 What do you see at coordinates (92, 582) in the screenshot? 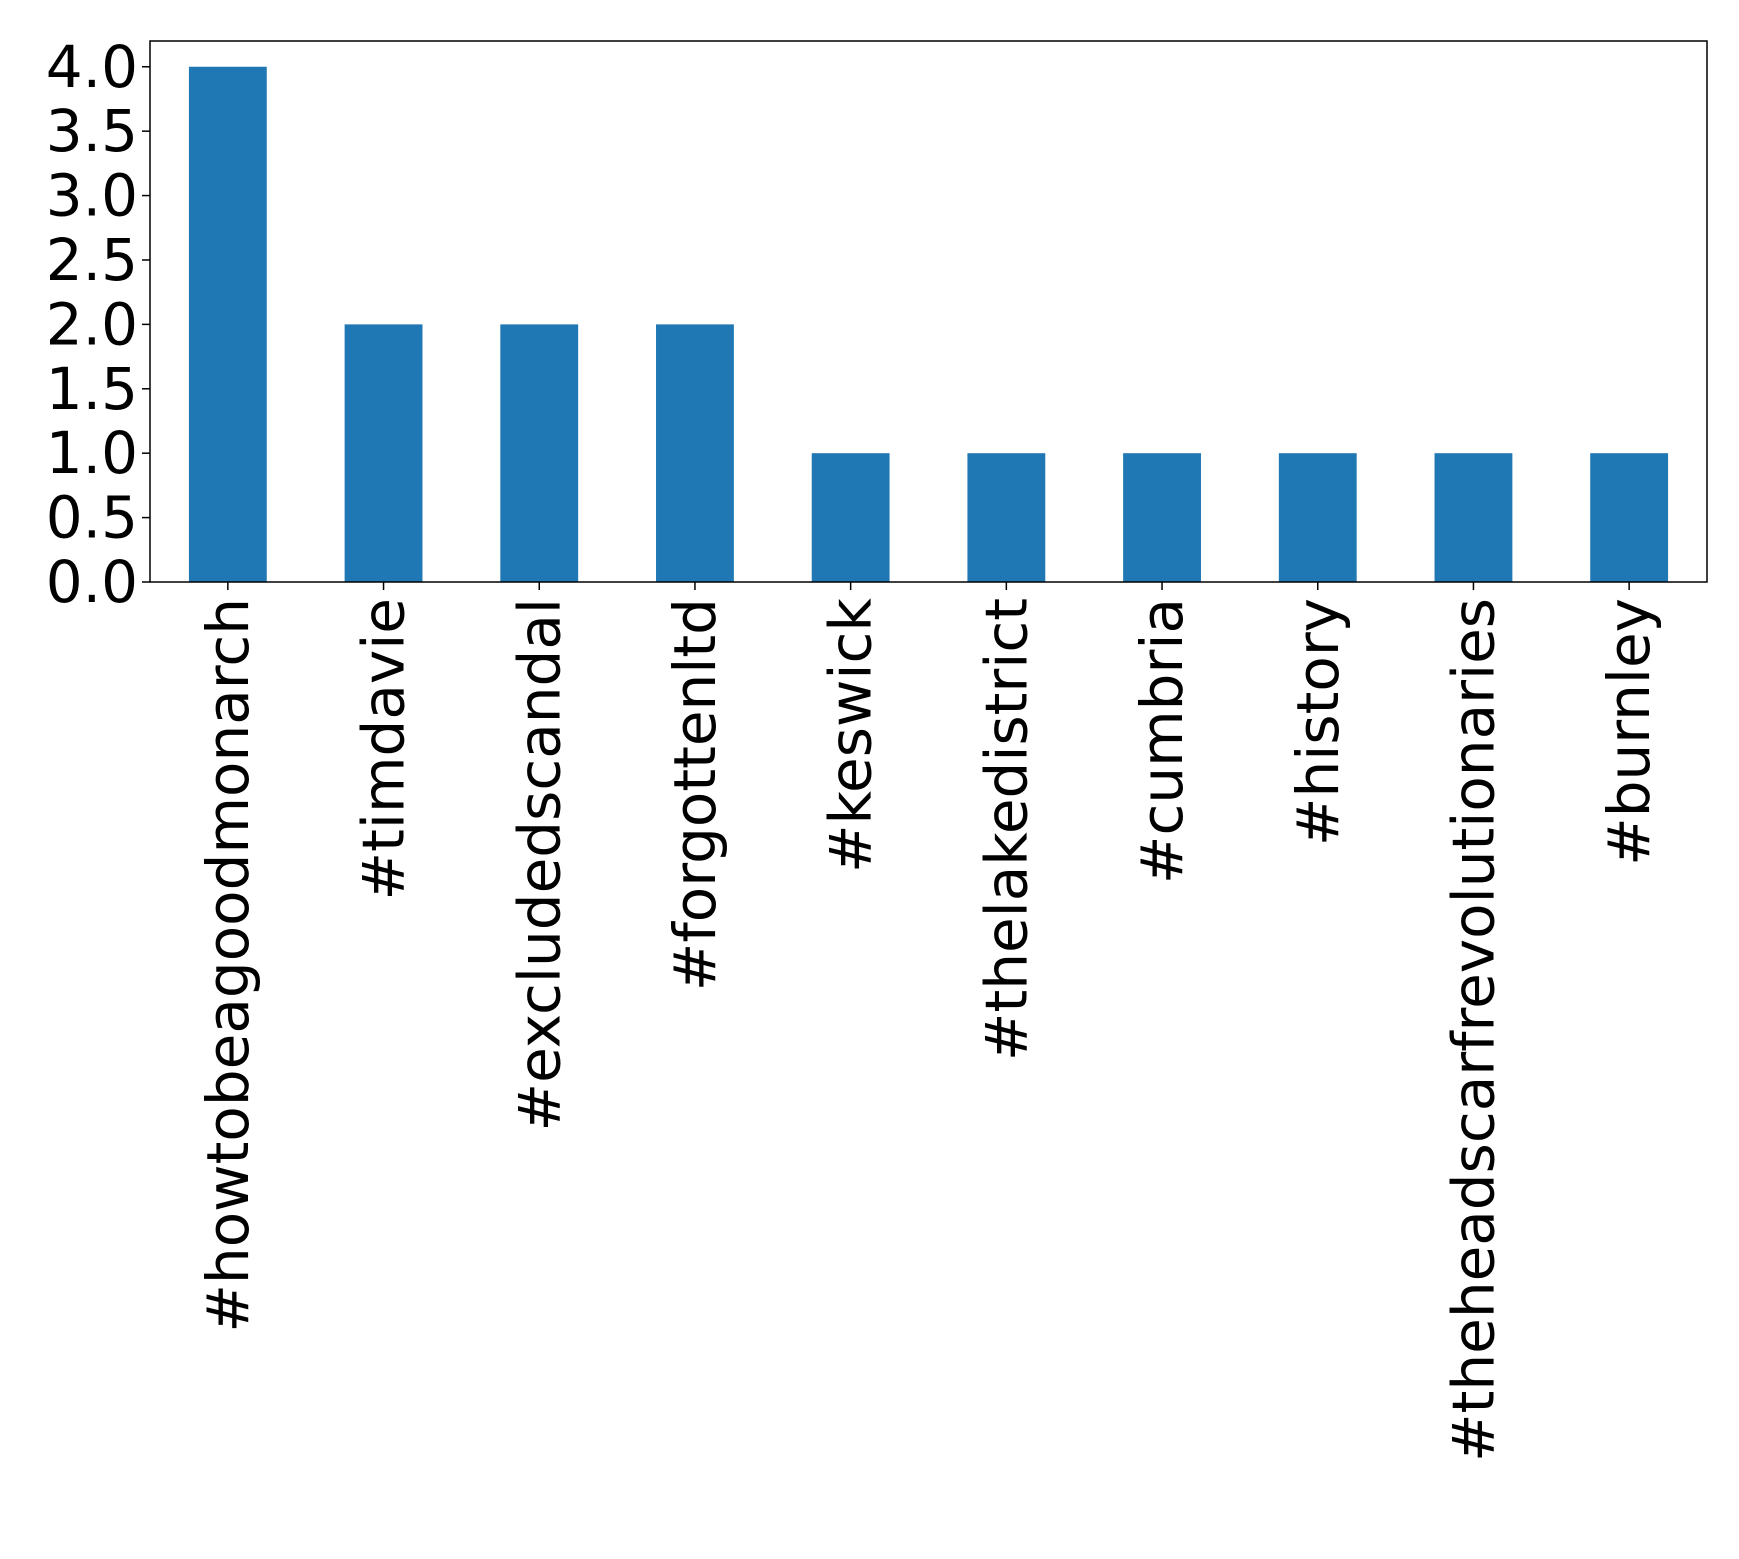
I see `y-tick-label: 0.0` at bounding box center [92, 582].